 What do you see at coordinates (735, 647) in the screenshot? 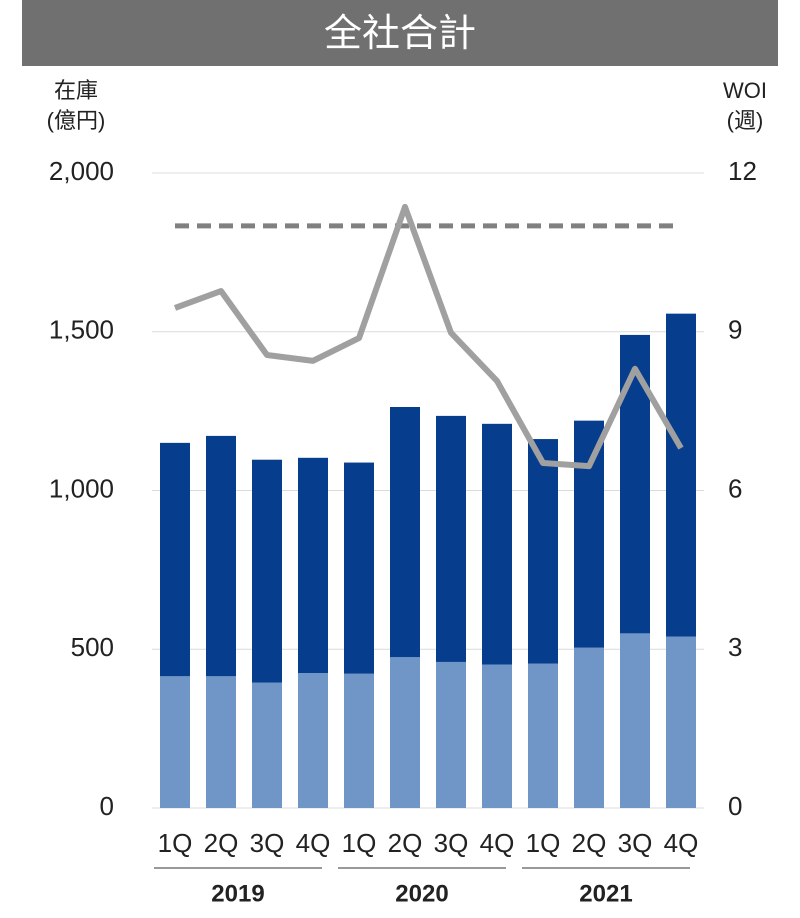
I see `y2-tick-label: 3` at bounding box center [735, 647].